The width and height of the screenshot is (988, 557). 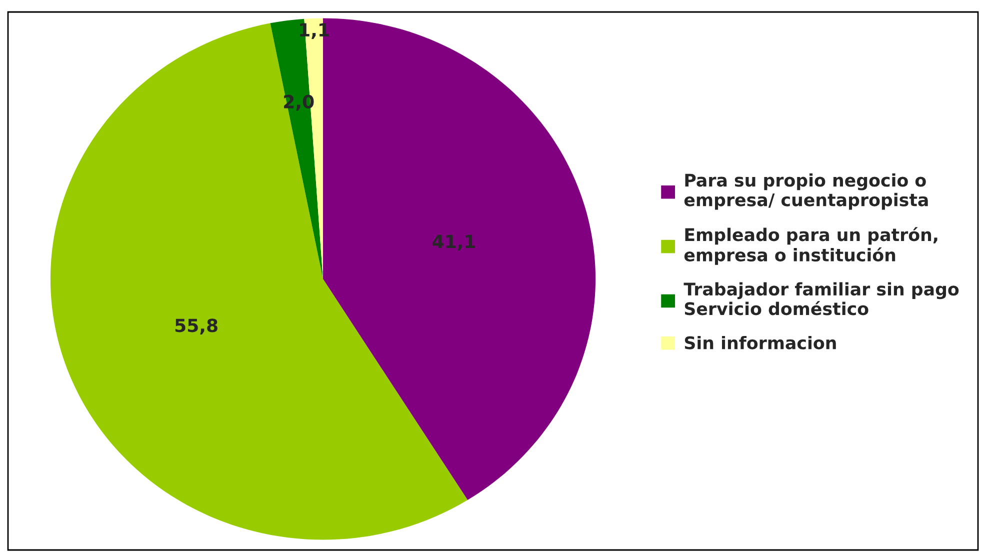 I want to click on legend-label: Para su propio negocio o empresa/ cuentapropista, so click(x=806, y=191).